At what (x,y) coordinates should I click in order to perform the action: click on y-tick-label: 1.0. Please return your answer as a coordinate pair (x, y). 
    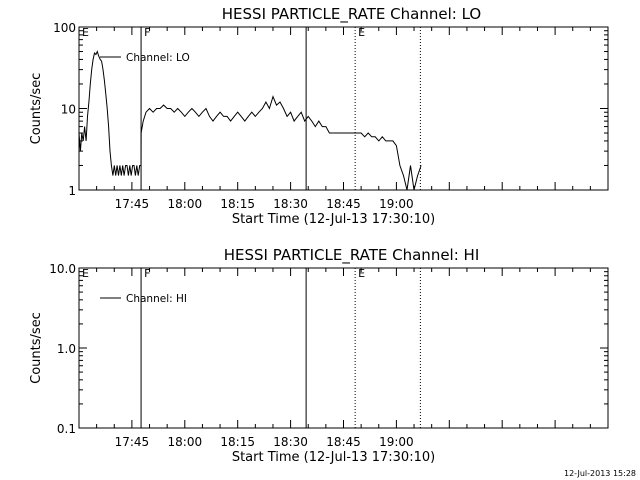
    Looking at the image, I should click on (66, 349).